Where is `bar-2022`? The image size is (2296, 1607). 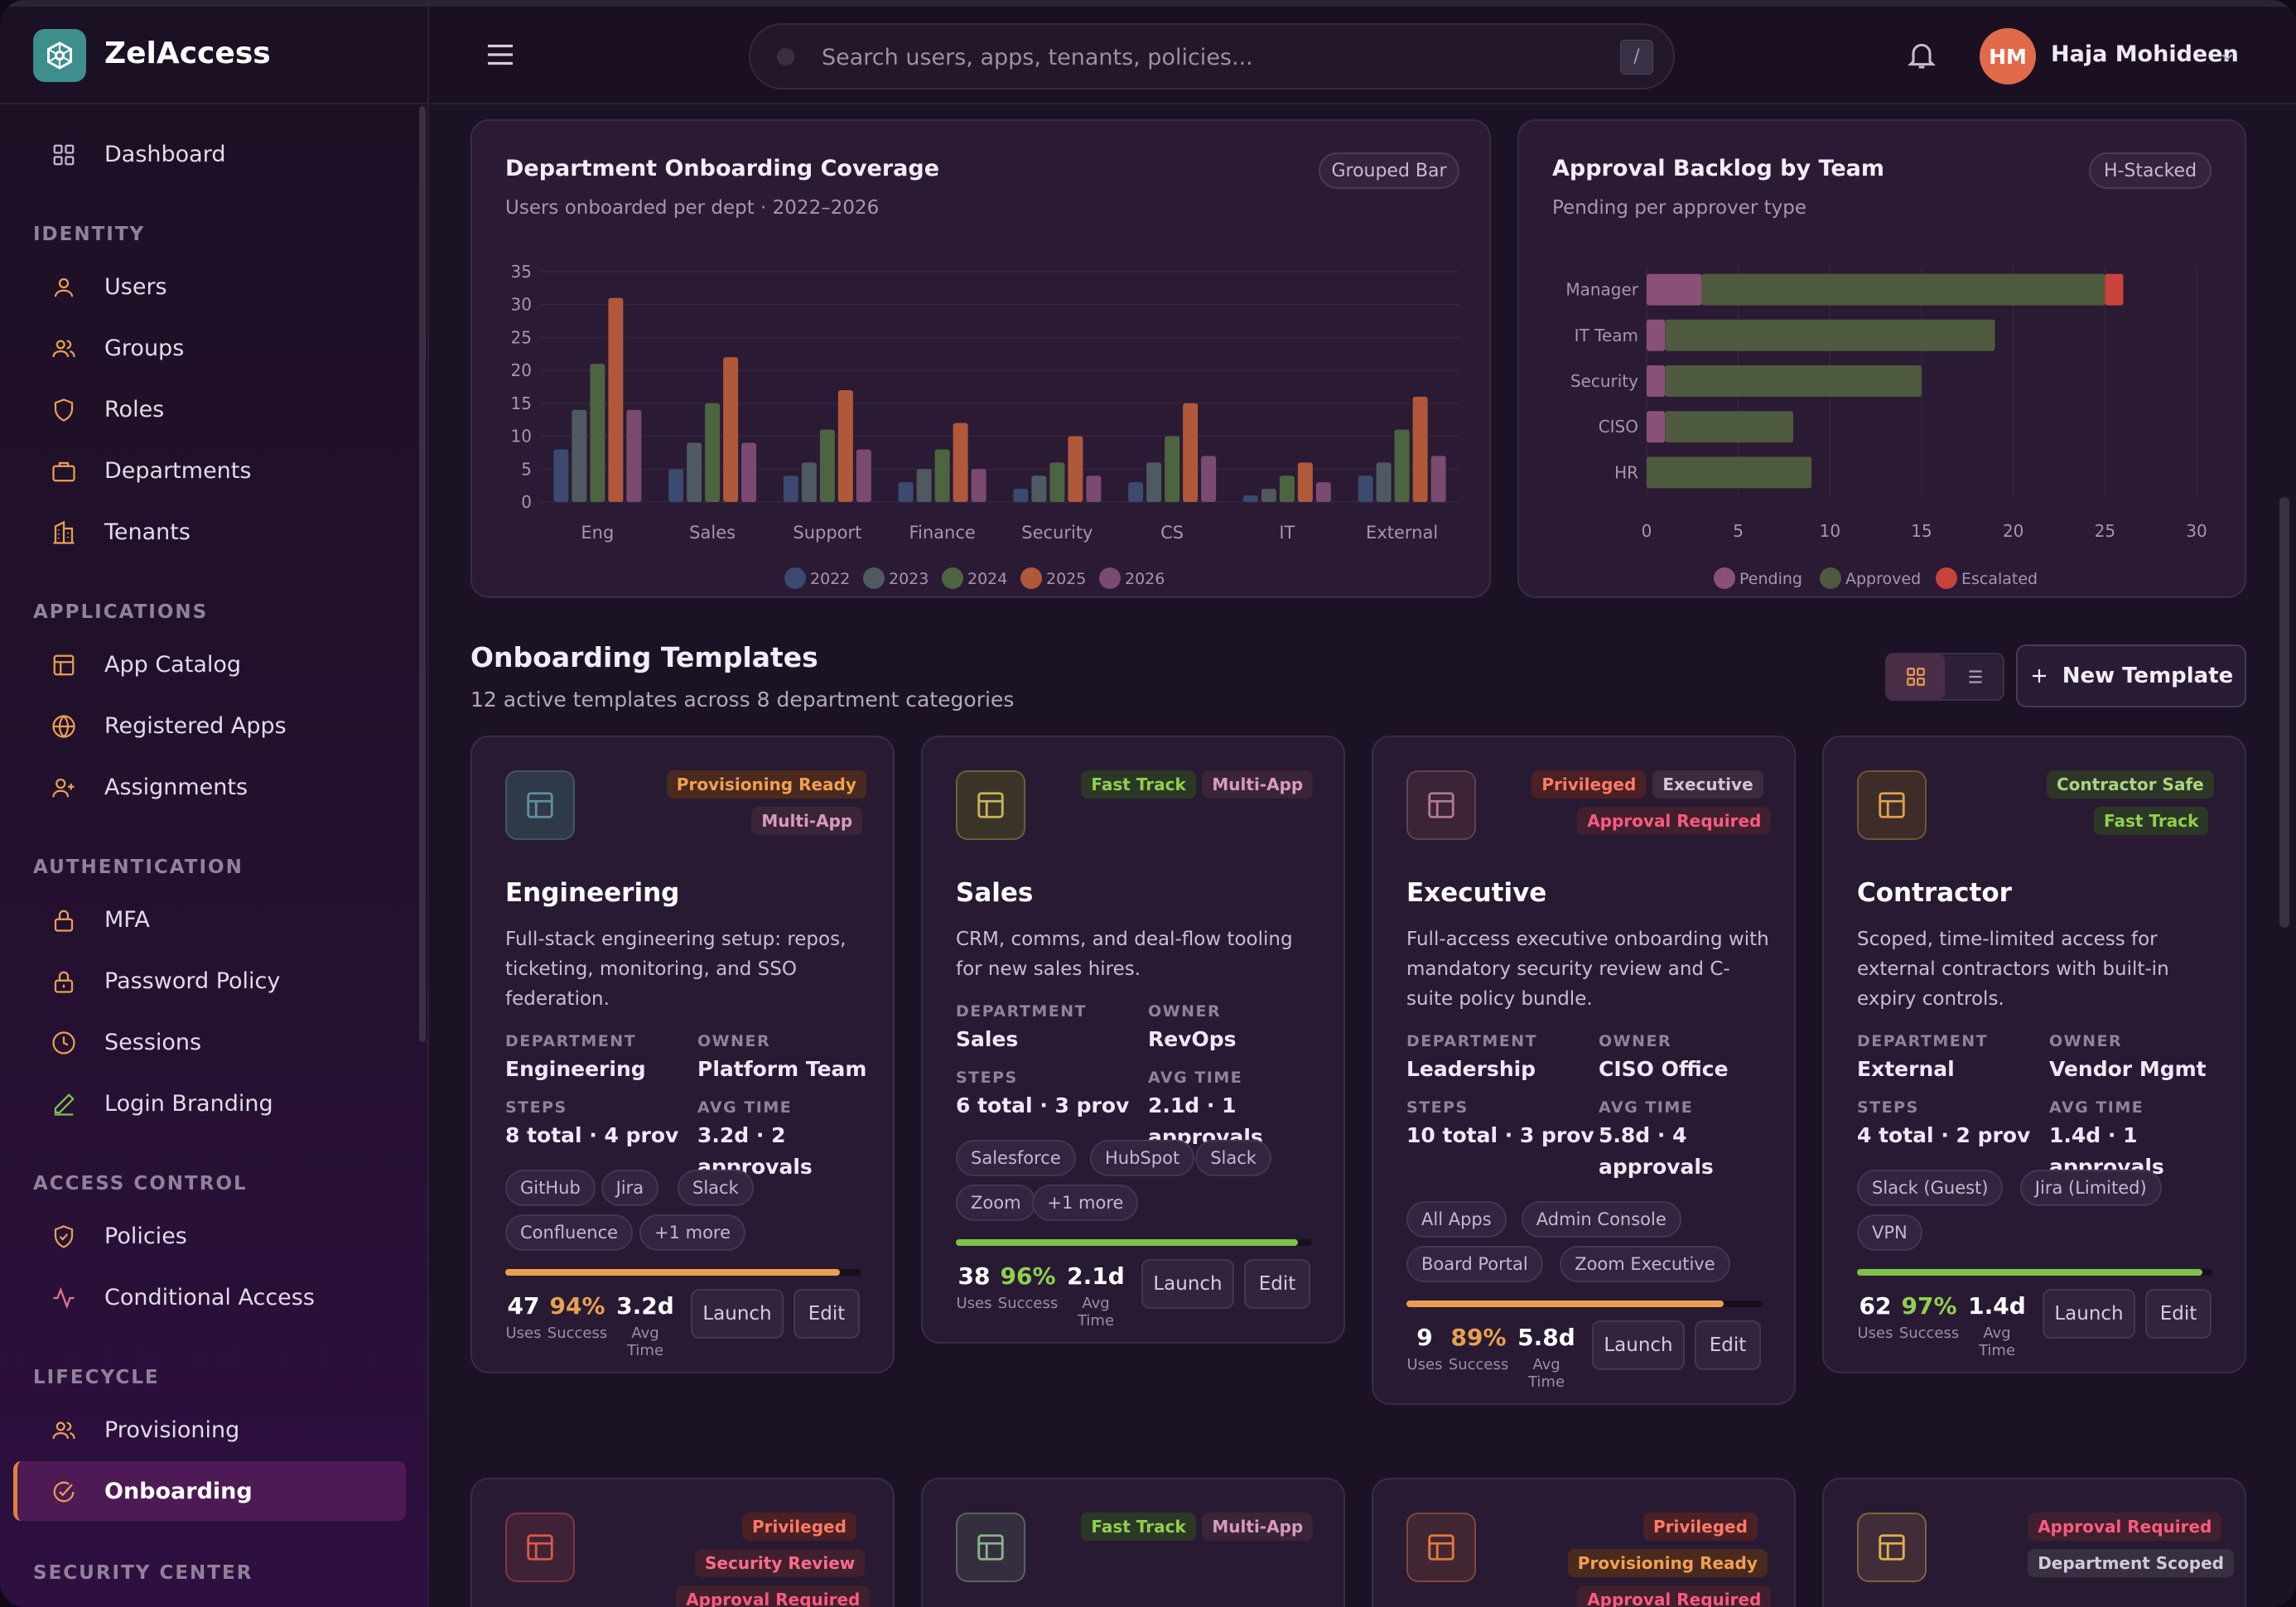 bar-2022 is located at coordinates (790, 488).